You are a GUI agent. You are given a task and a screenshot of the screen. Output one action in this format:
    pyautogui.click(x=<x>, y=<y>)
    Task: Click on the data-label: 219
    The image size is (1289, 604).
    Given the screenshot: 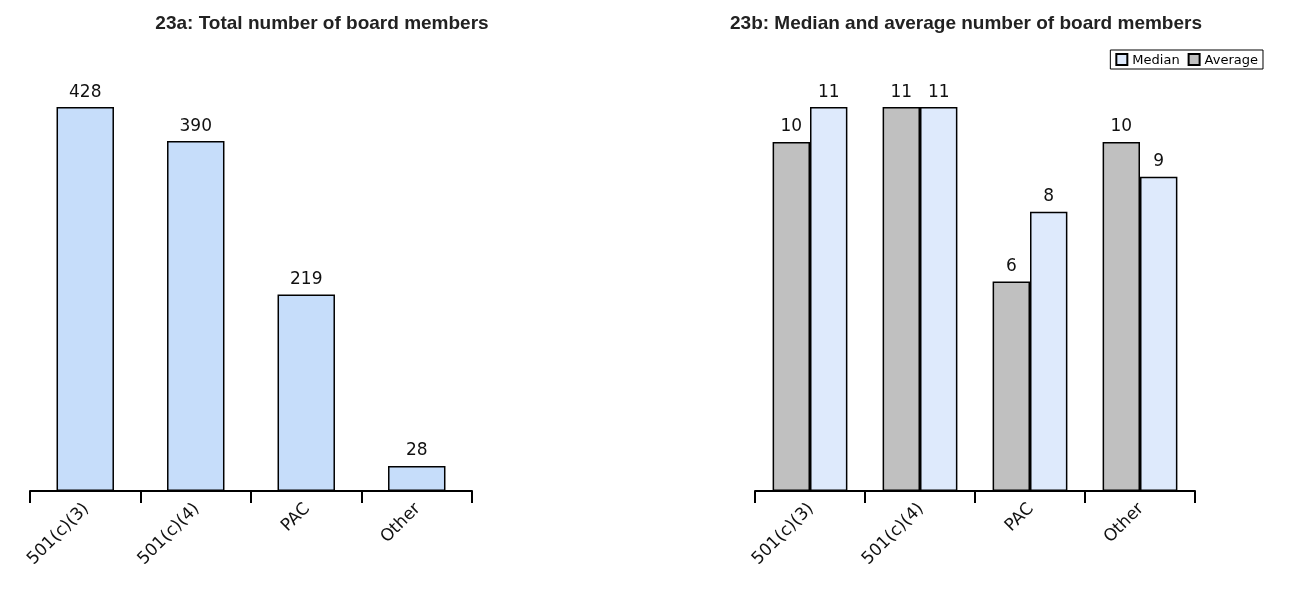 What is the action you would take?
    pyautogui.click(x=306, y=278)
    